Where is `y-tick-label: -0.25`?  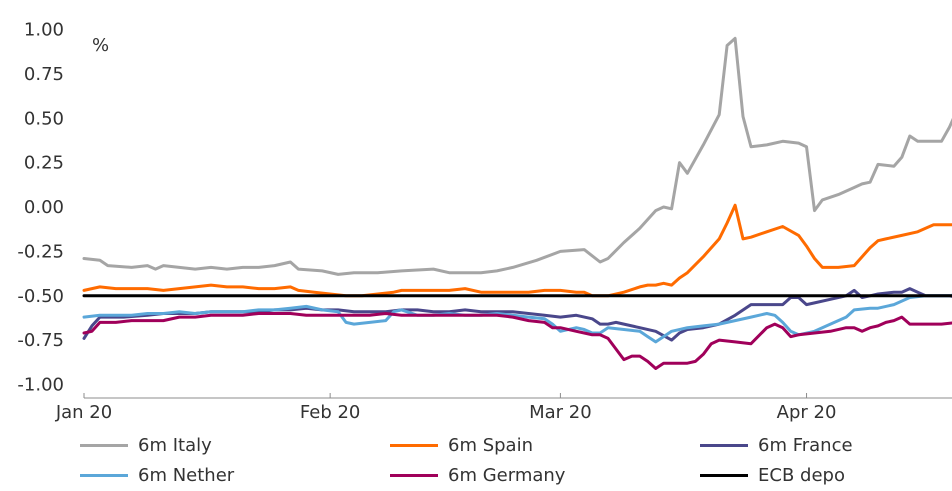
y-tick-label: -0.25 is located at coordinates (40, 251).